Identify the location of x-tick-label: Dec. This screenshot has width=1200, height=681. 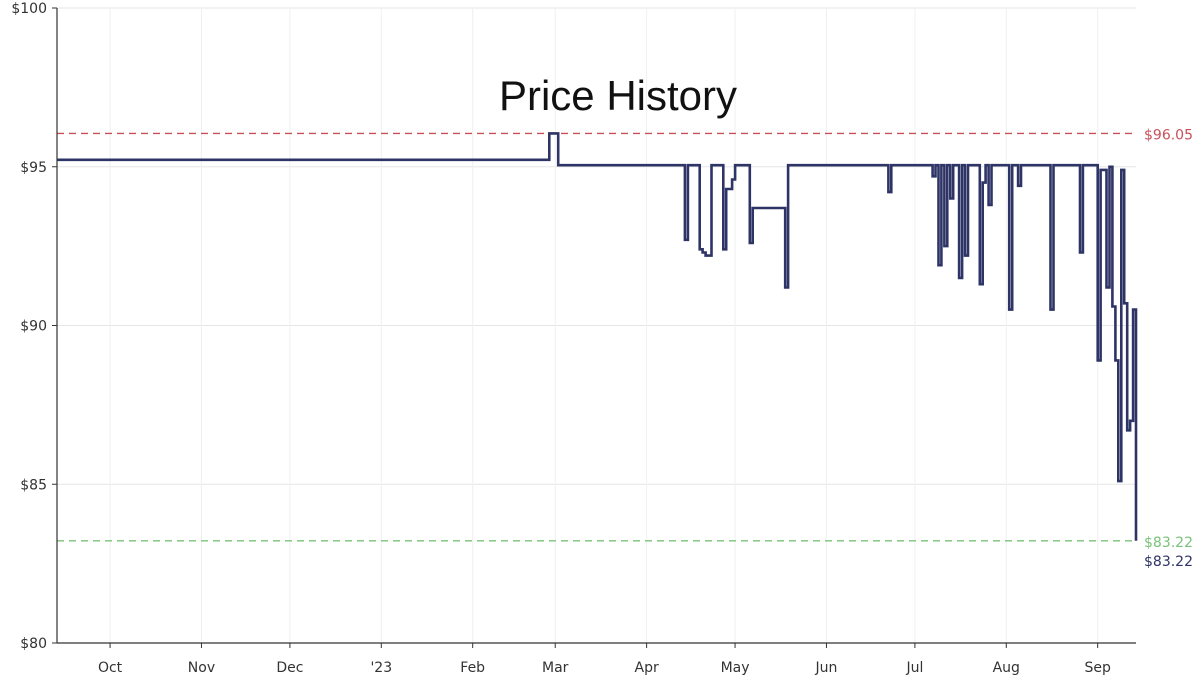
(289, 668).